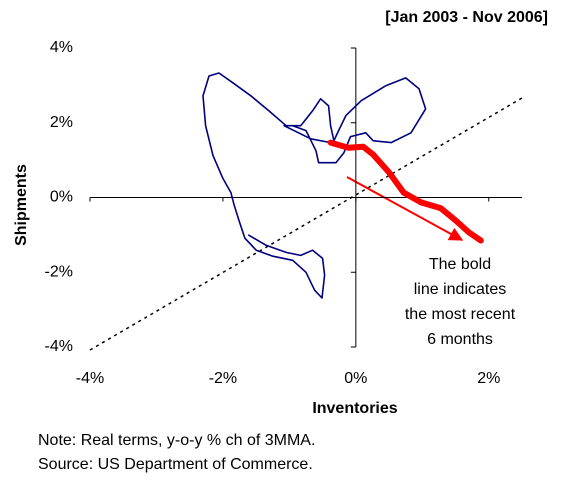 This screenshot has width=565, height=481. What do you see at coordinates (405, 208) in the screenshot?
I see `annotation-arrow` at bounding box center [405, 208].